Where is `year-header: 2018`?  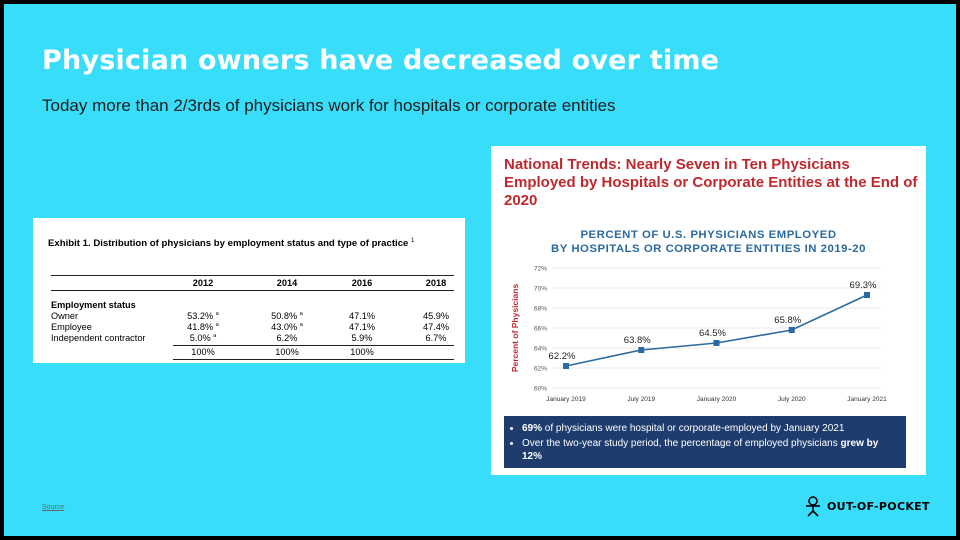 year-header: 2018 is located at coordinates (436, 283).